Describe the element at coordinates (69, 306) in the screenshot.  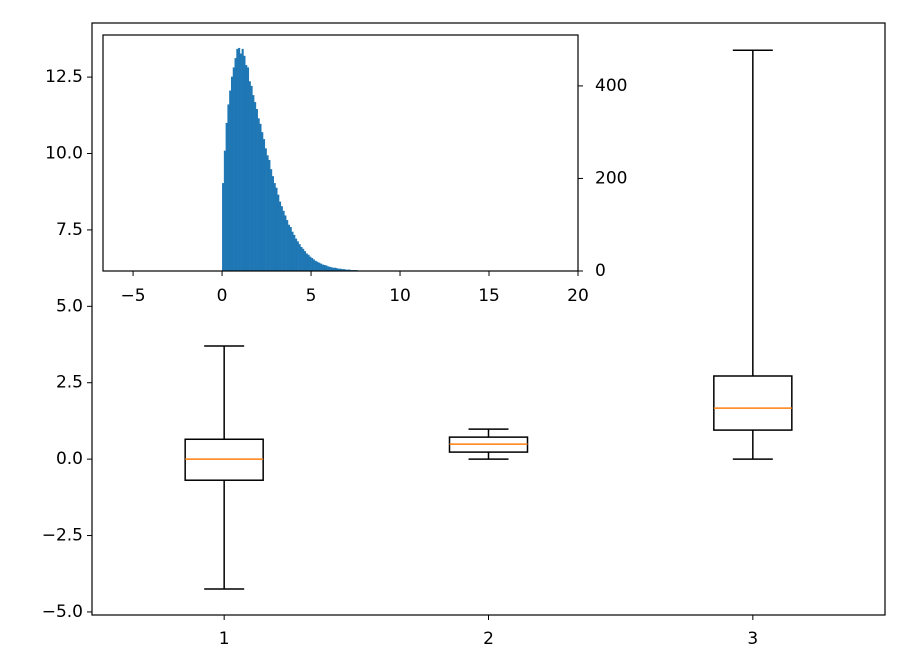
I see `y-tick-label: 5.0` at that location.